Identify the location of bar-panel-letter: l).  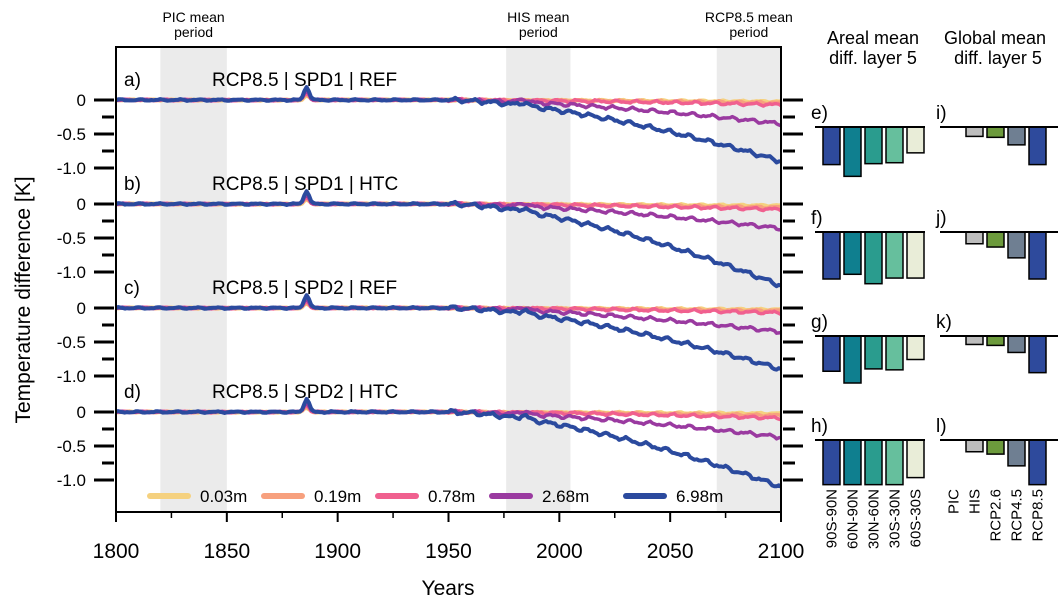
(941, 426).